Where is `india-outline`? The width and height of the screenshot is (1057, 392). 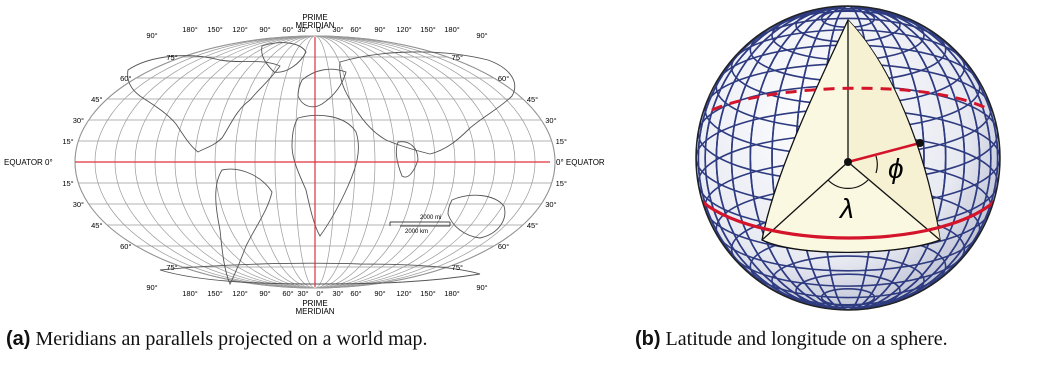 india-outline is located at coordinates (407, 159).